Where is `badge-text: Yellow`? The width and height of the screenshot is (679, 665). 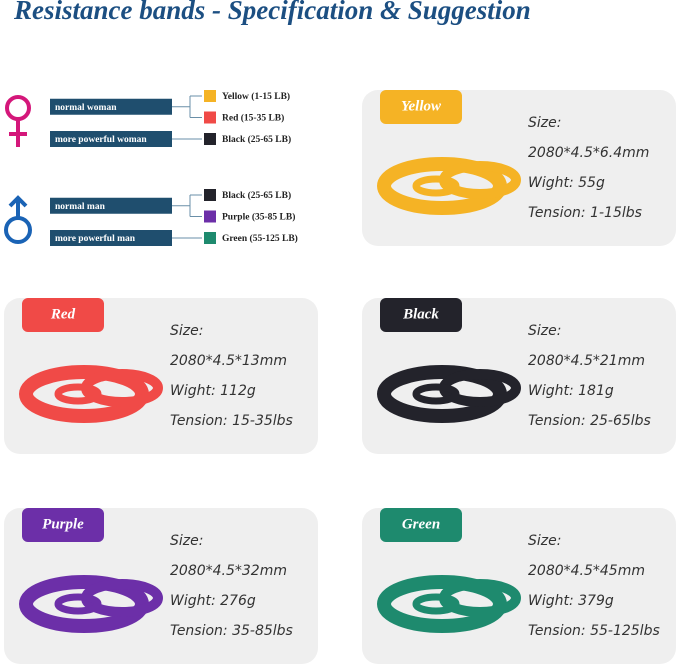 badge-text: Yellow is located at coordinates (421, 106).